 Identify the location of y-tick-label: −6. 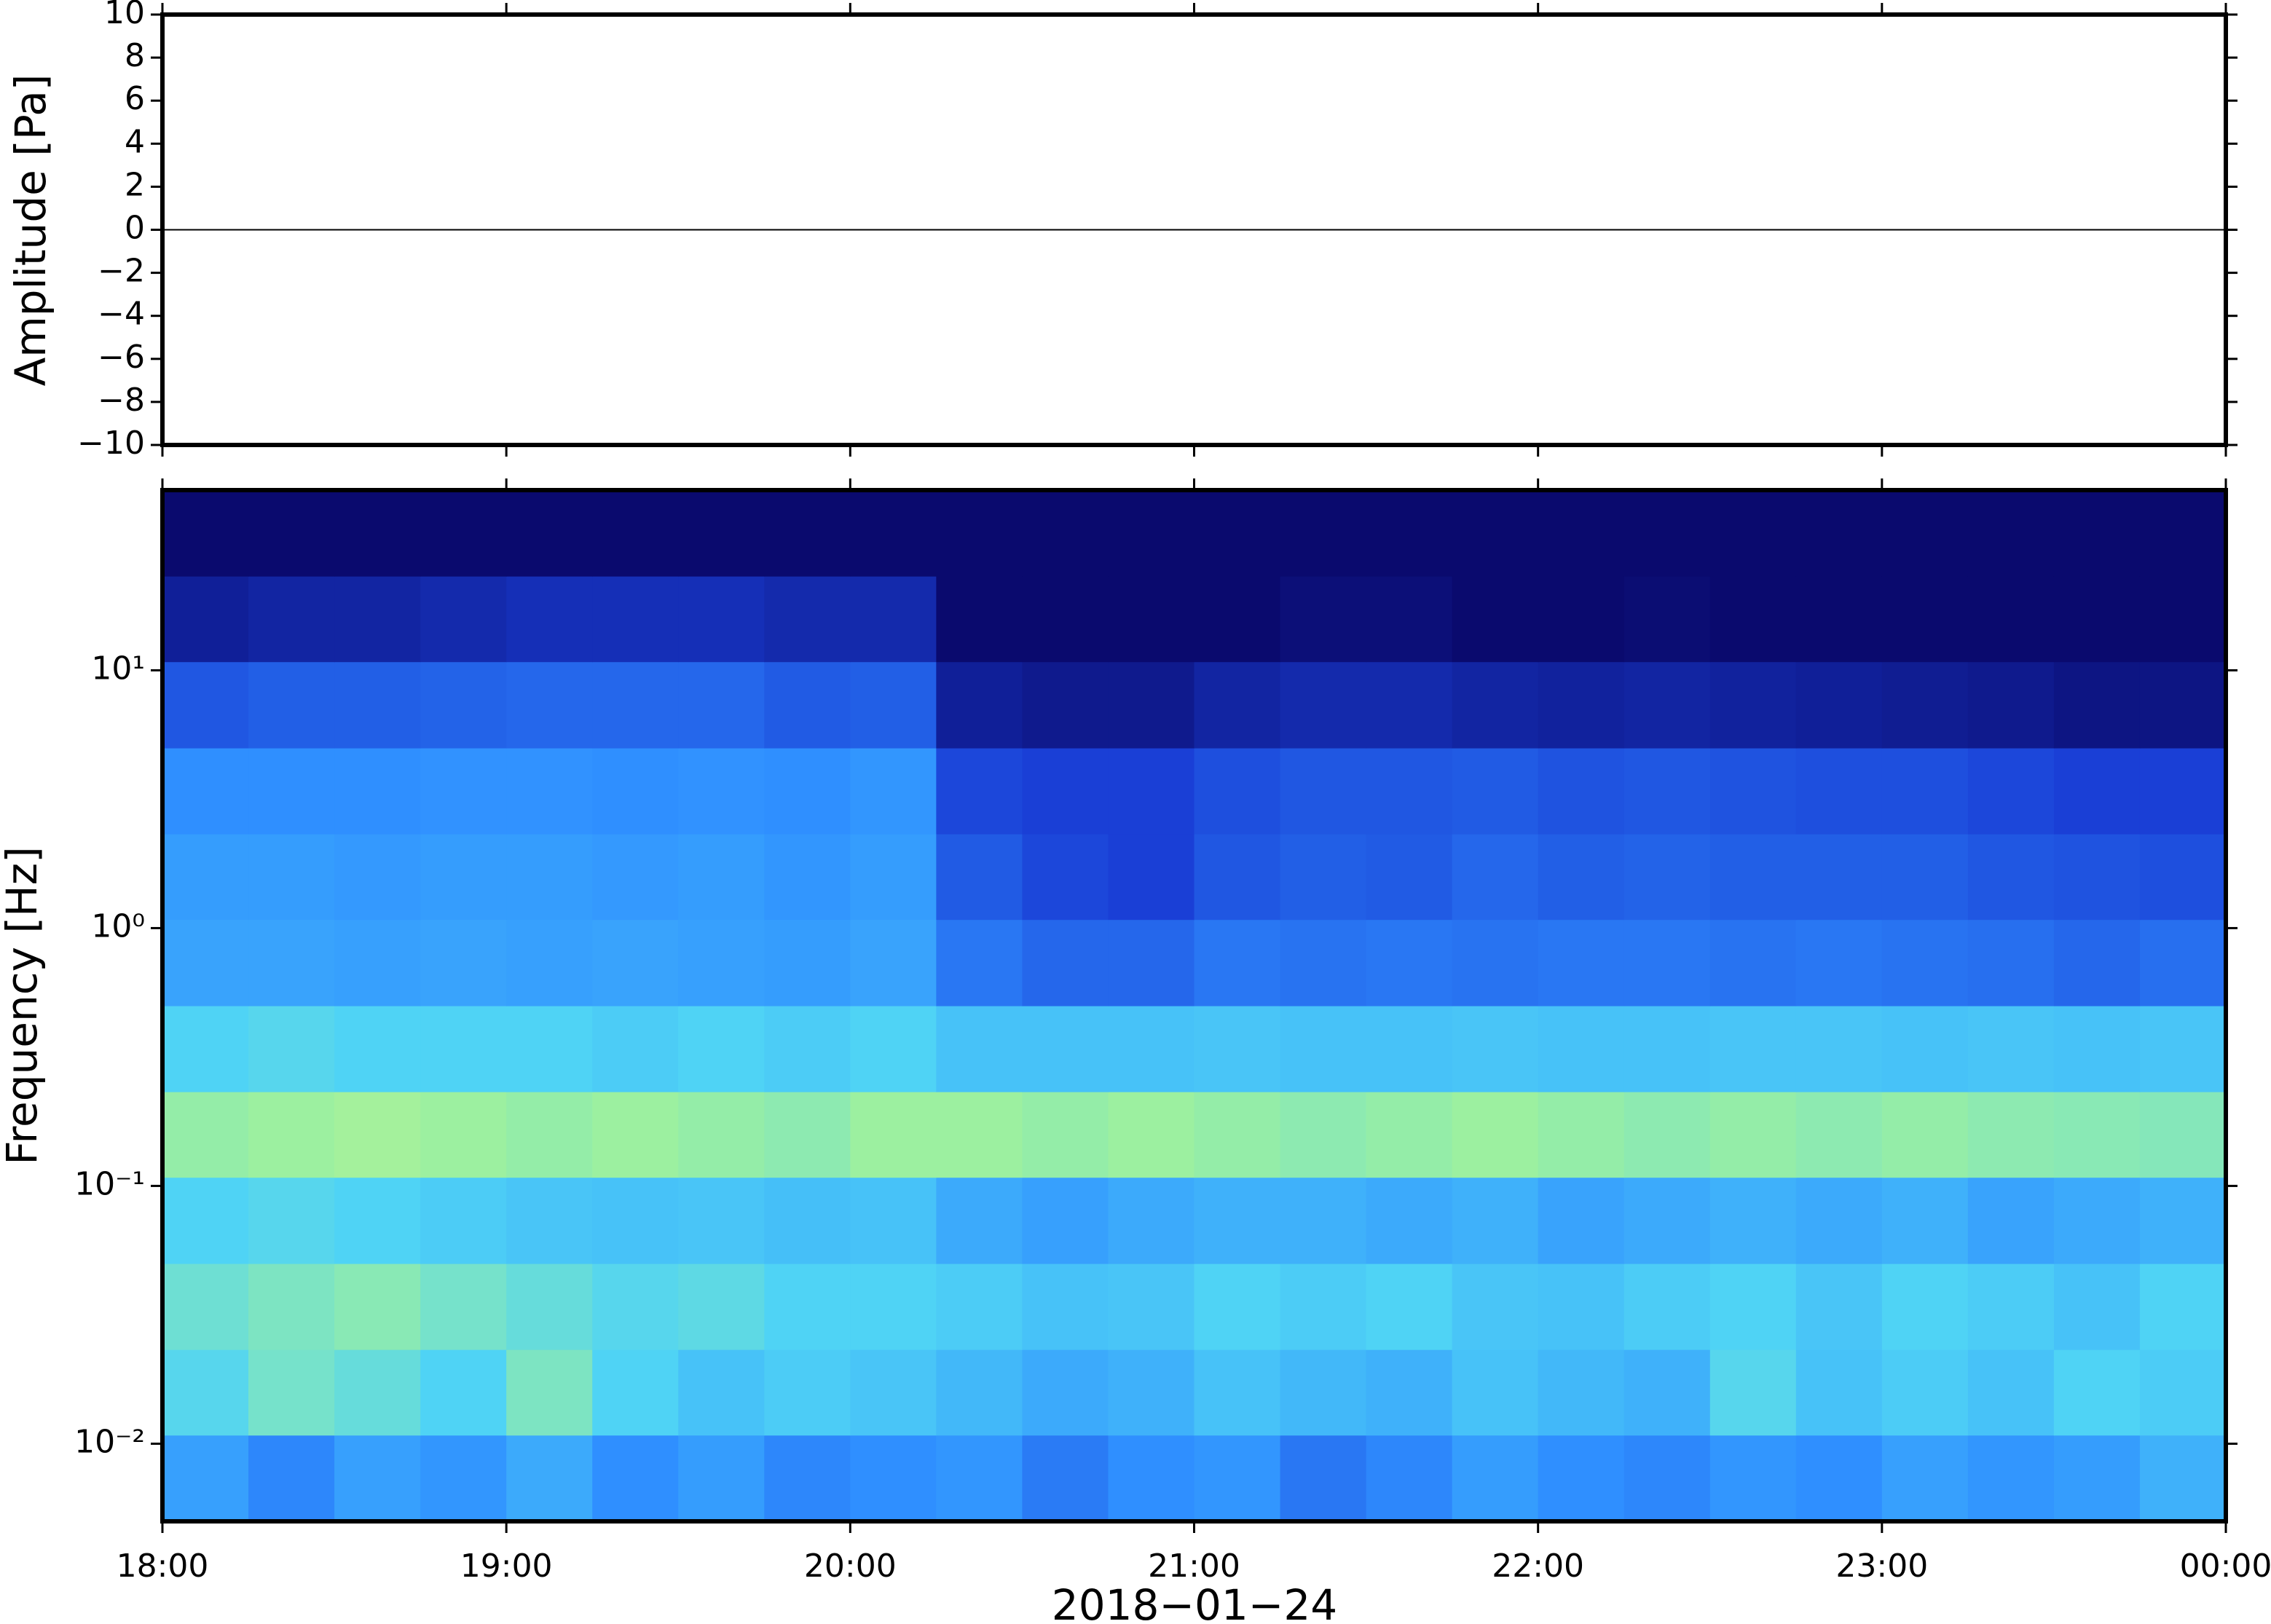
(121, 357).